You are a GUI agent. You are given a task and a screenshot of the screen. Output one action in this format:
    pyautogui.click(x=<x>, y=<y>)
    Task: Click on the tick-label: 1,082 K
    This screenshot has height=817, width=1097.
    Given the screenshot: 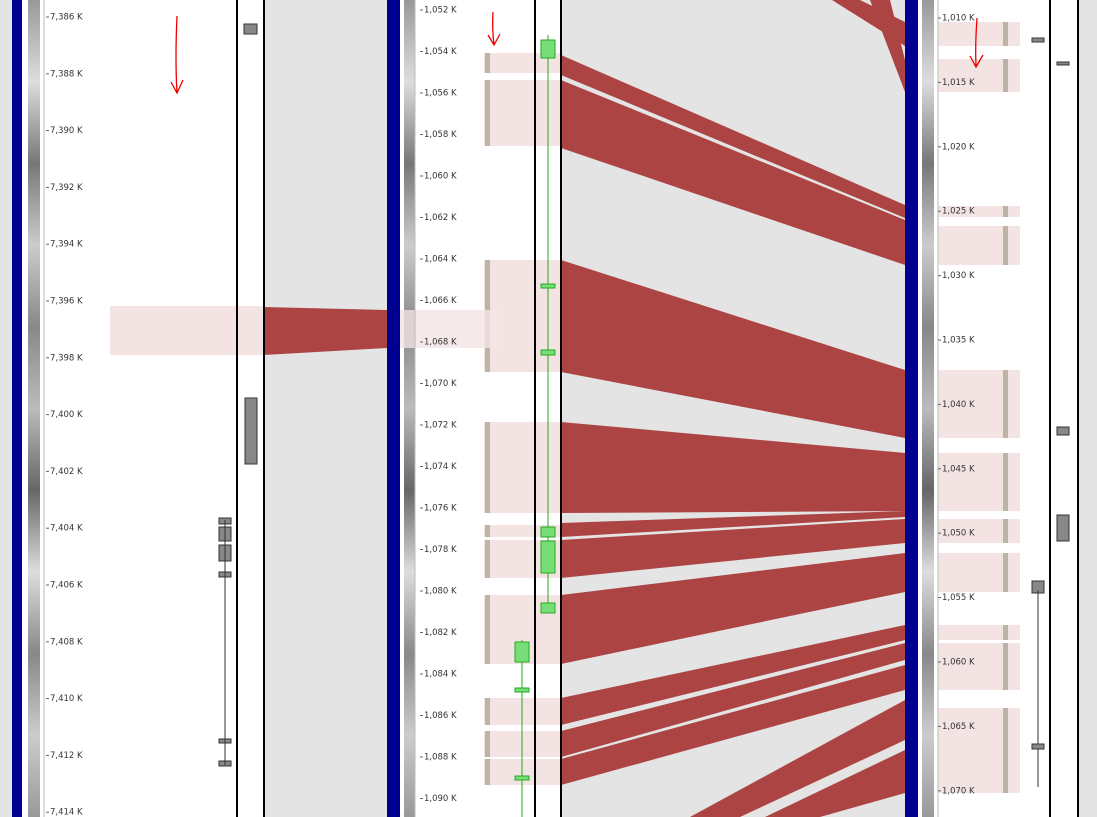 What is the action you would take?
    pyautogui.click(x=440, y=633)
    